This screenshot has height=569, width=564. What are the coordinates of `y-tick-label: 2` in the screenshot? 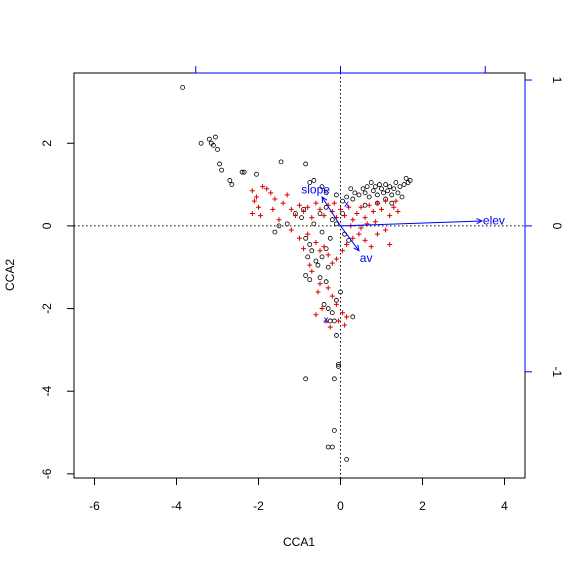 It's located at (47, 143).